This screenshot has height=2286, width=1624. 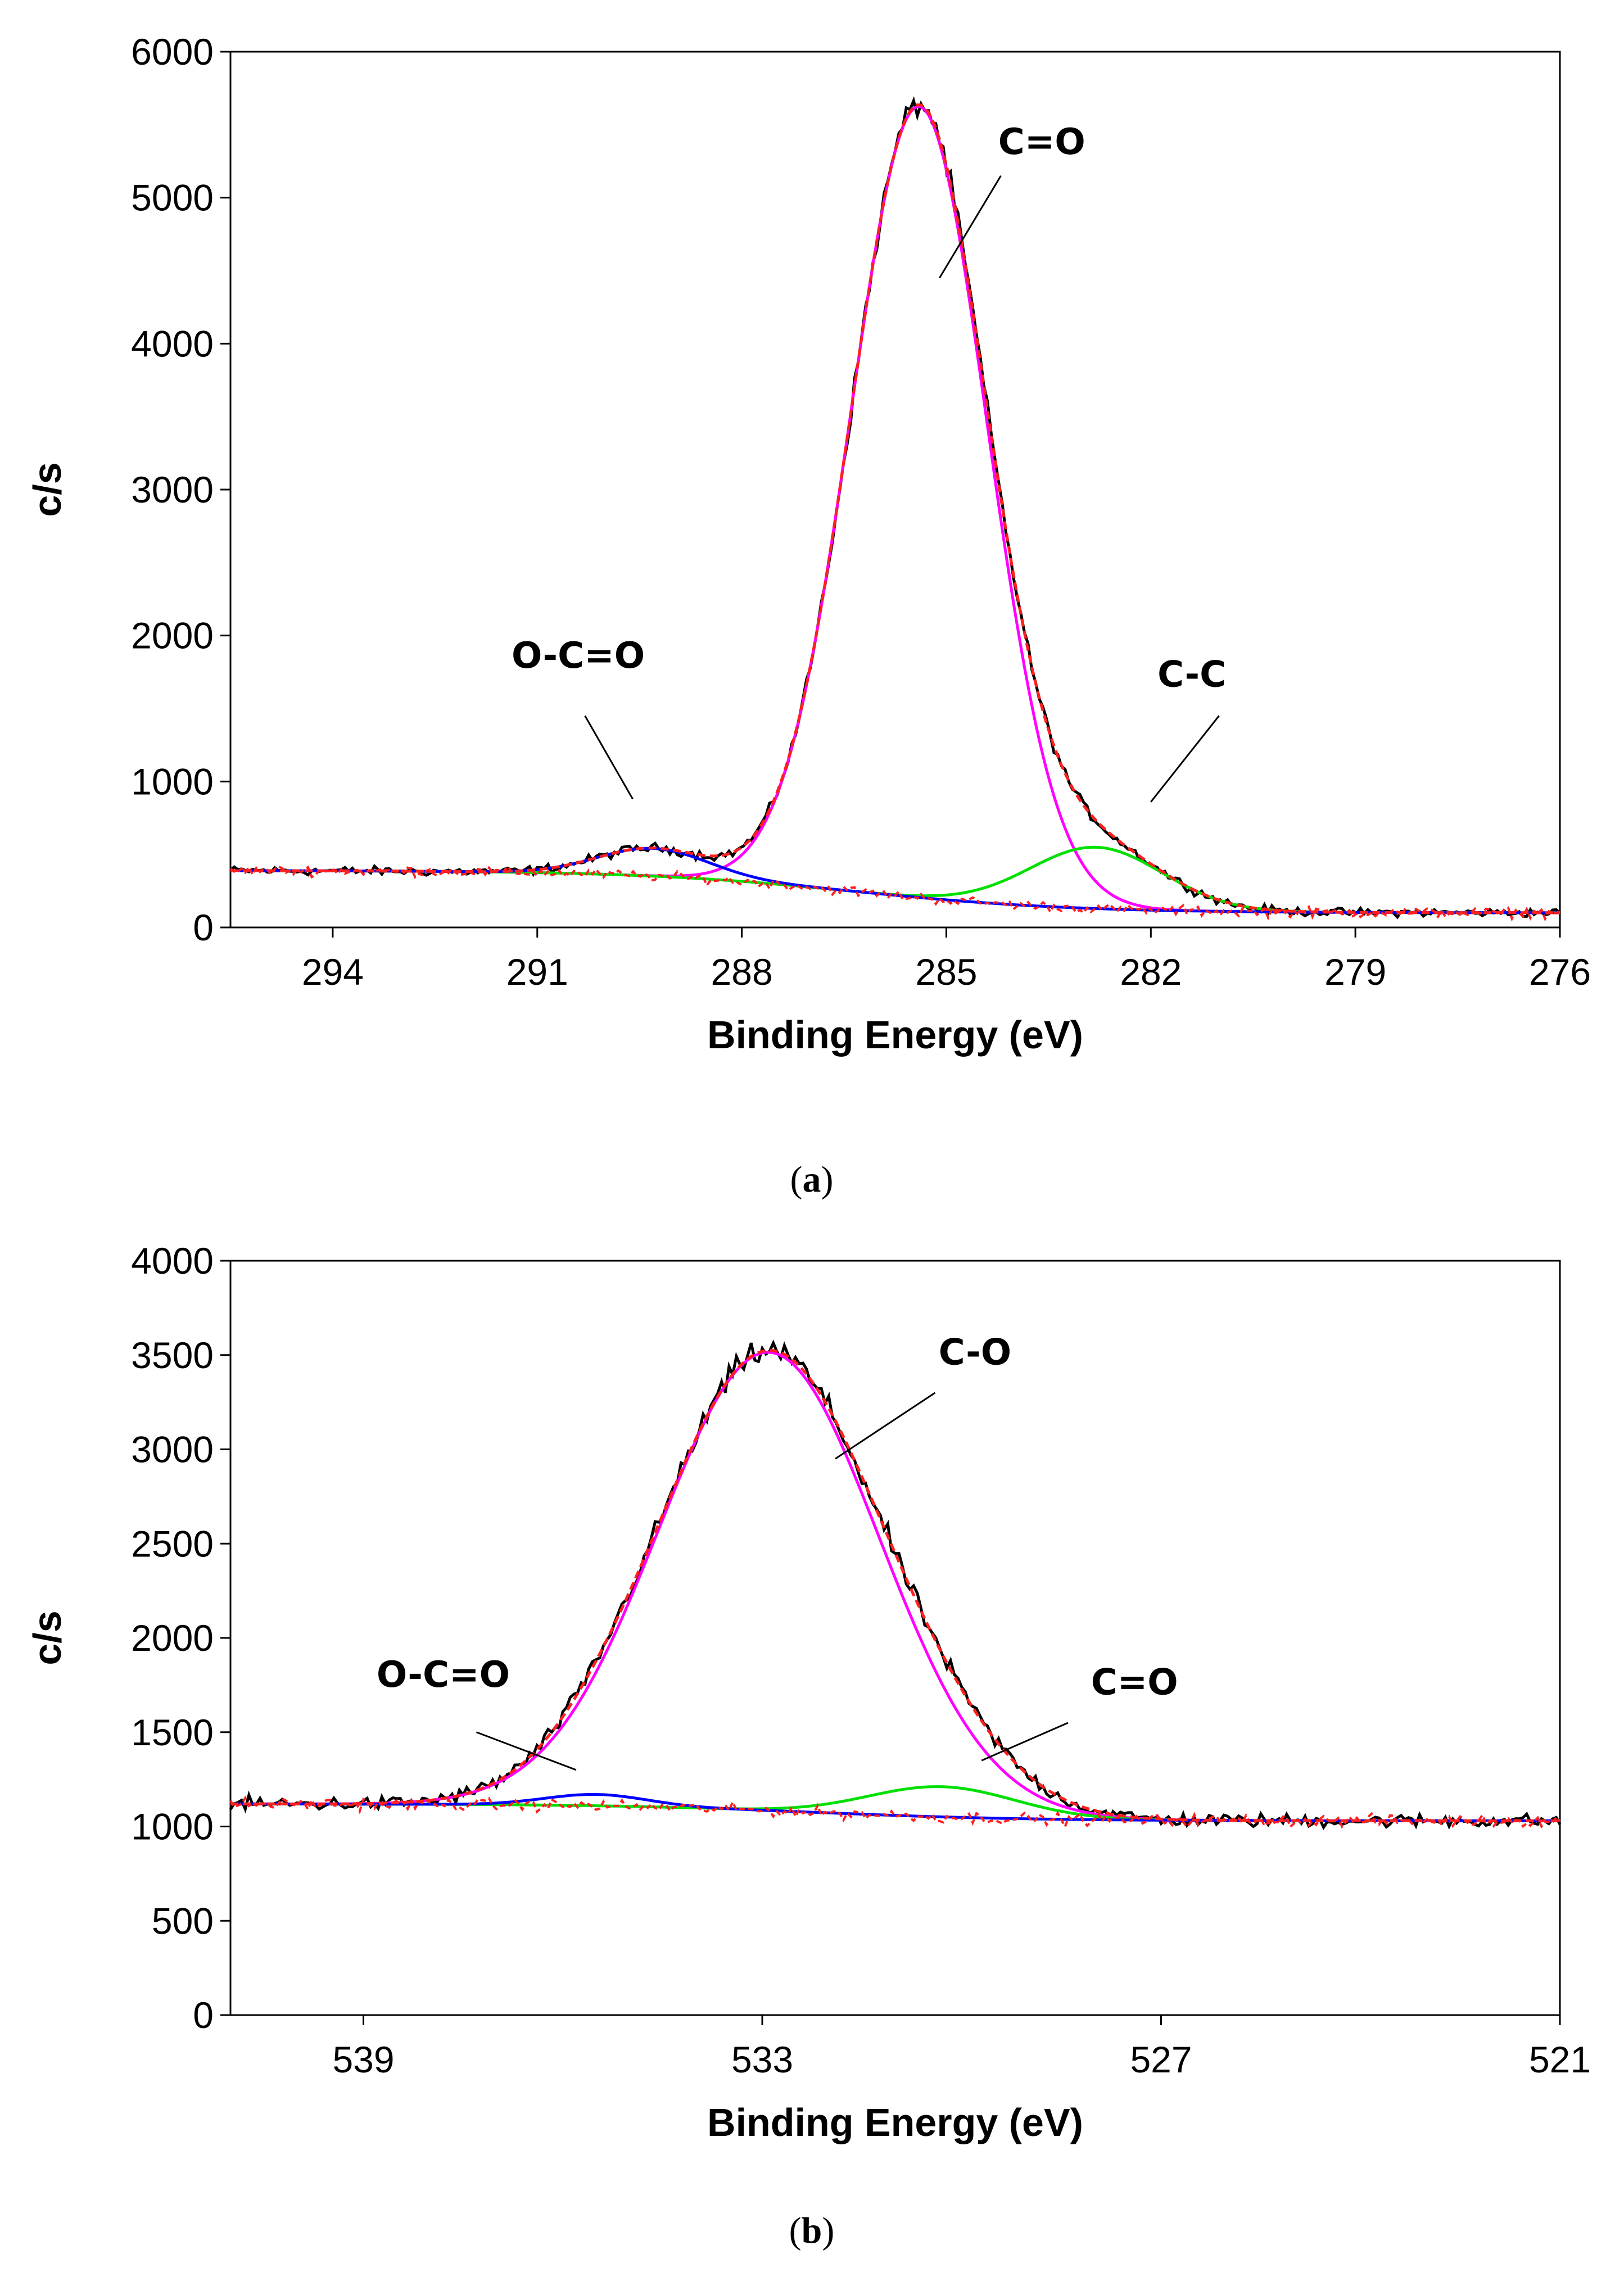 What do you see at coordinates (537, 972) in the screenshot?
I see `x-tick-label: 291` at bounding box center [537, 972].